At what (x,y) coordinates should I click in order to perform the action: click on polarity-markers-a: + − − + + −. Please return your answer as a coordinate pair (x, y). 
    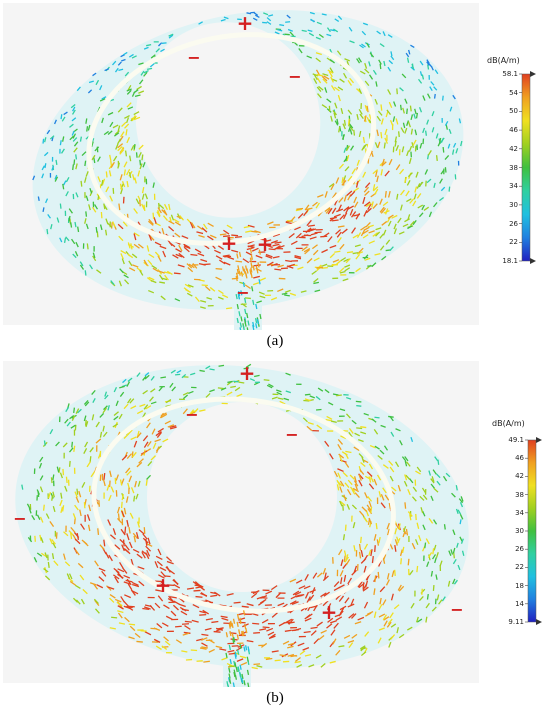
    Looking at the image, I should click on (244, 156).